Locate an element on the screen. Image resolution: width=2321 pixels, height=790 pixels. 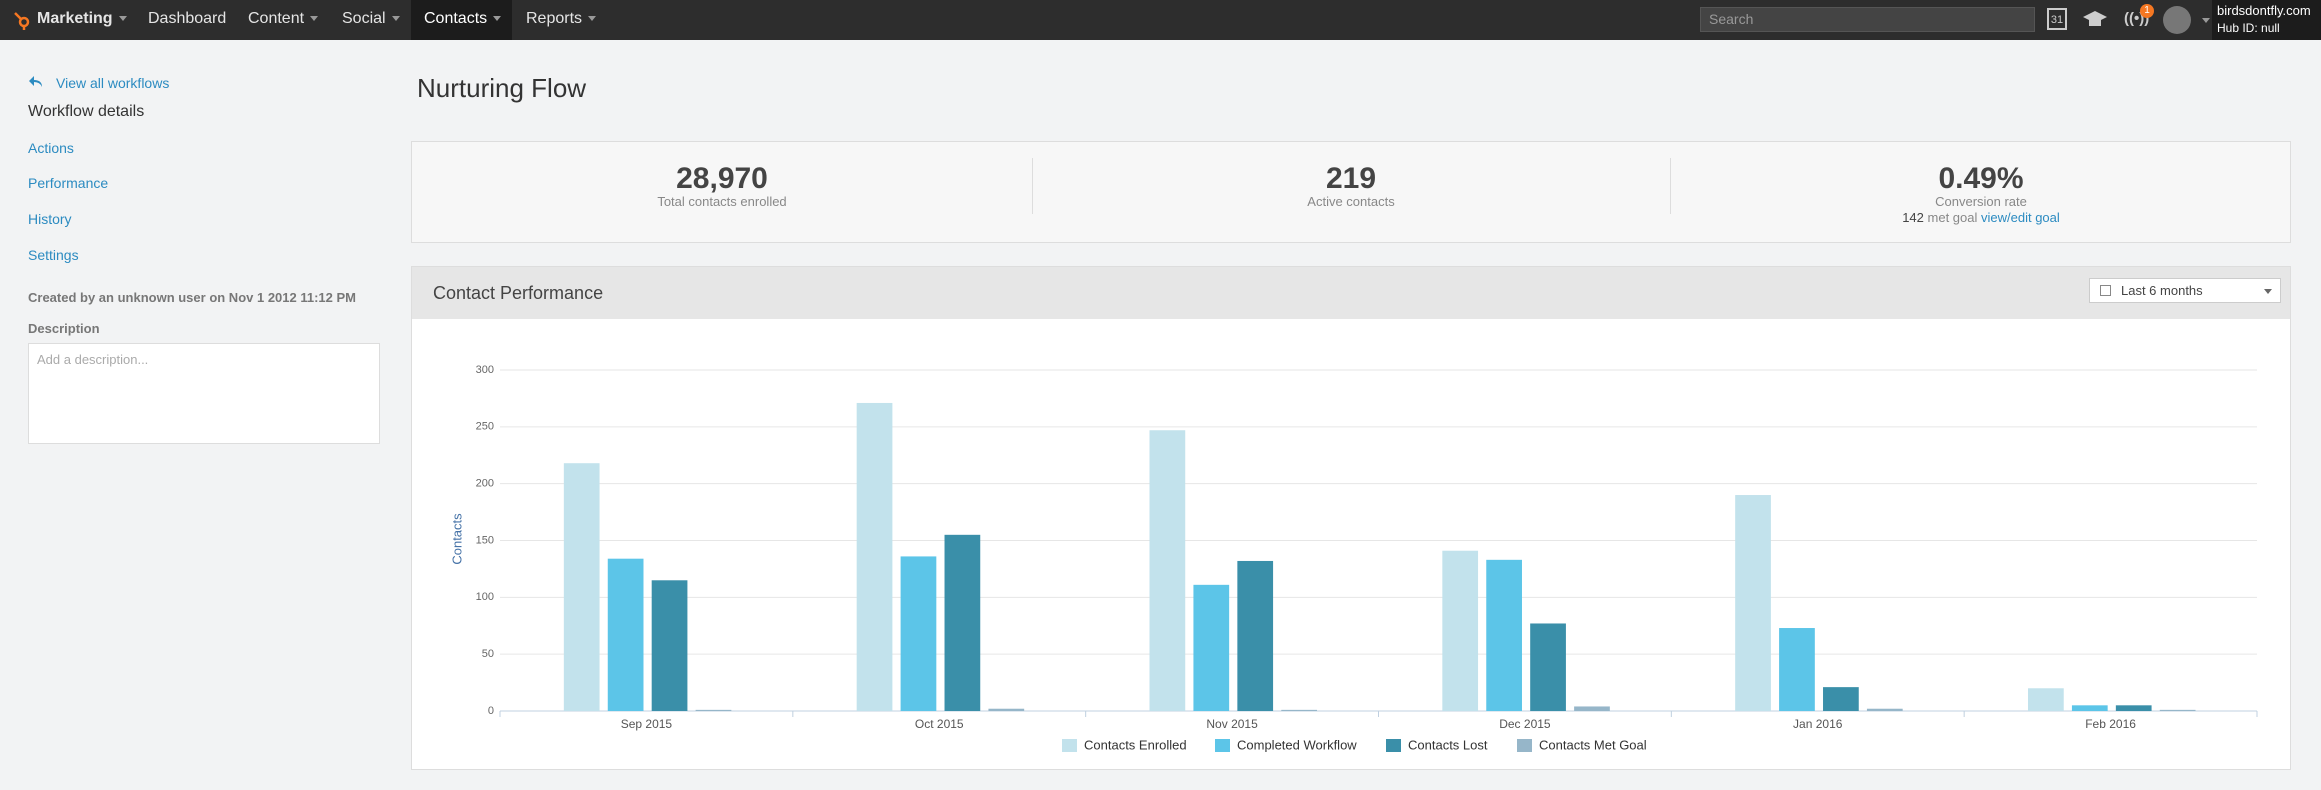
panel-header is located at coordinates (1351, 293).